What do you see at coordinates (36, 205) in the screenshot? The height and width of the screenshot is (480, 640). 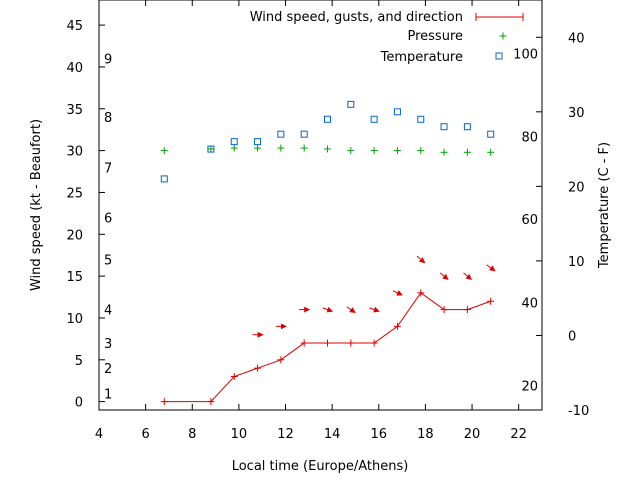 I see `y-axis-label: Wind speed (kt - Beaufort)` at bounding box center [36, 205].